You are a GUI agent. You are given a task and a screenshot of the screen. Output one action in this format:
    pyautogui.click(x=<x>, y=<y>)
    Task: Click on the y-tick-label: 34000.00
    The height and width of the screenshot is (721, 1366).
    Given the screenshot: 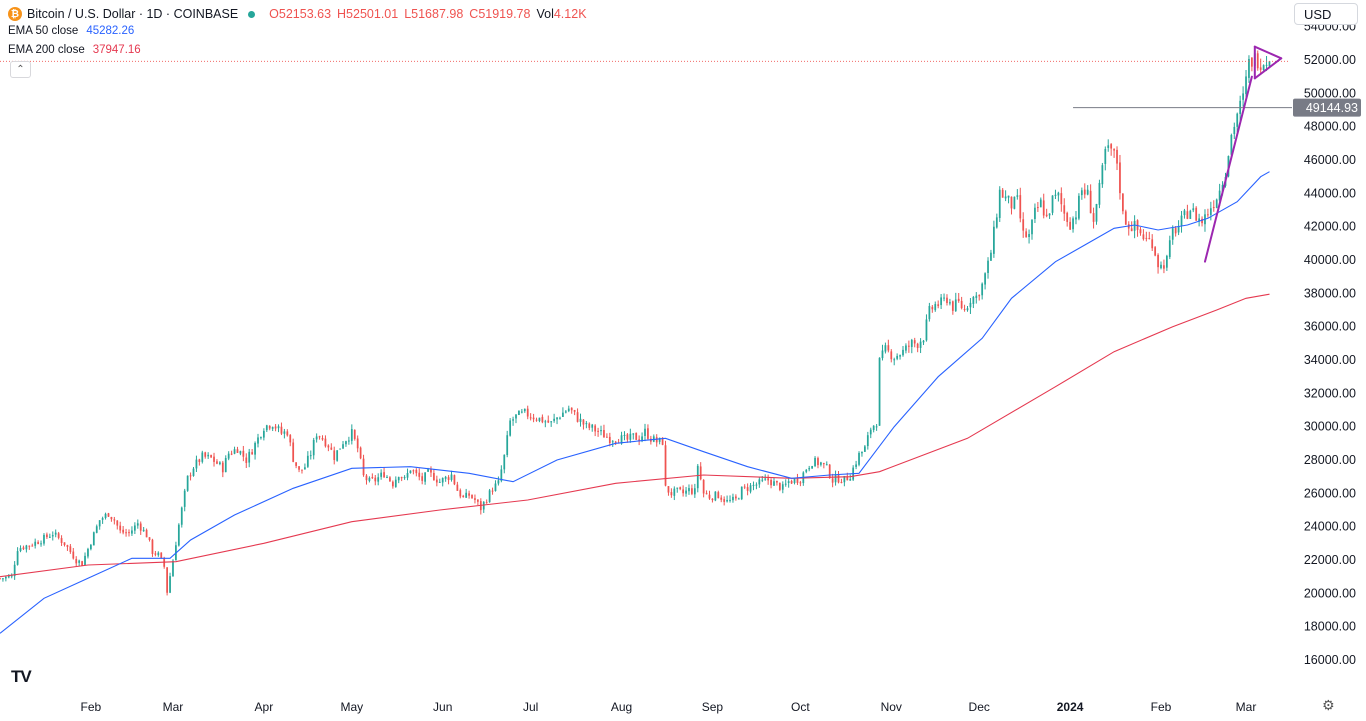 What is the action you would take?
    pyautogui.click(x=1330, y=360)
    